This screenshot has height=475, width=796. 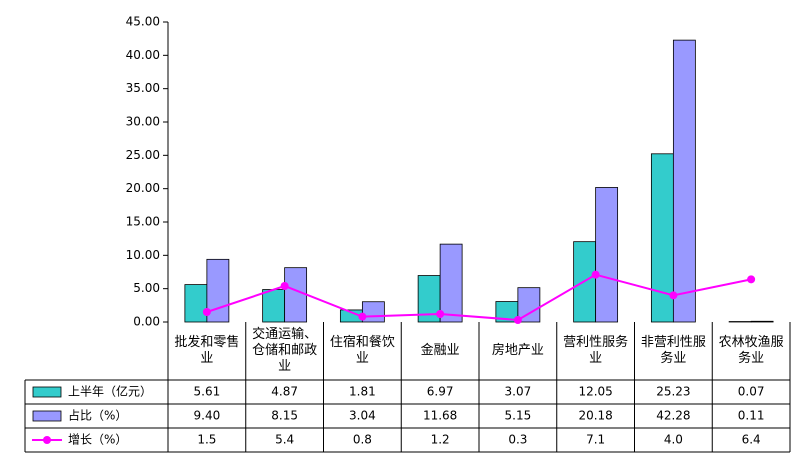 I want to click on x-tick-label: 批发和零售业, so click(x=207, y=350).